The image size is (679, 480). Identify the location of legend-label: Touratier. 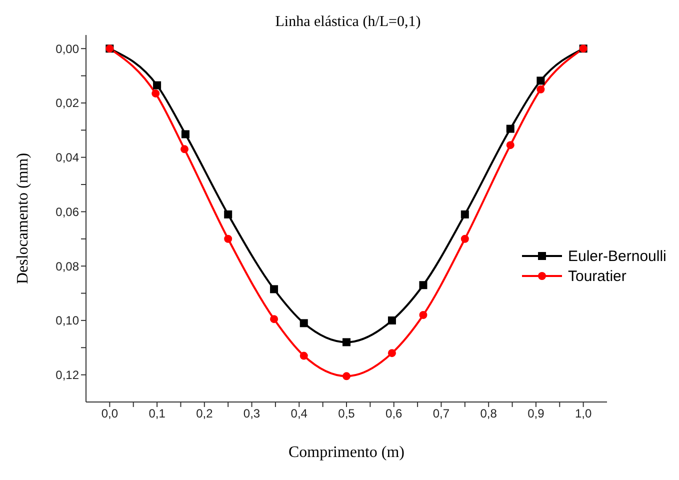
(597, 276).